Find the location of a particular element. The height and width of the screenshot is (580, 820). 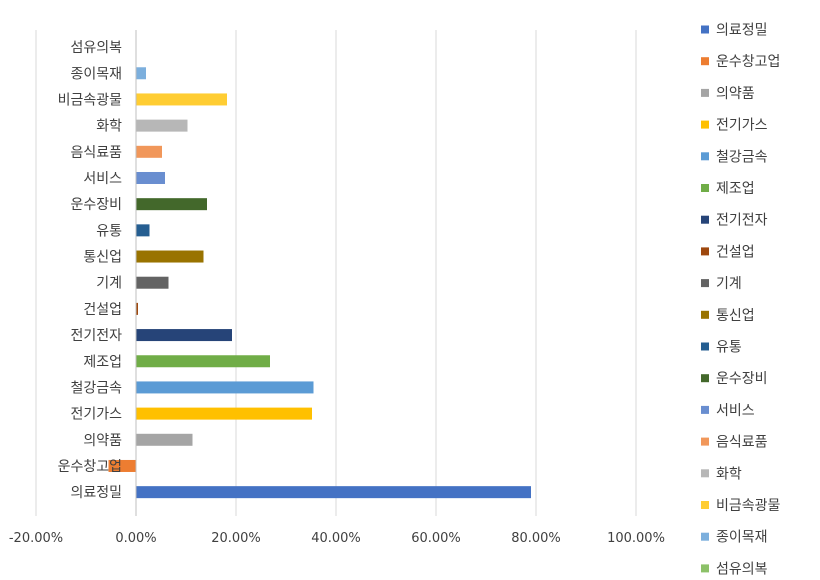

category-label: 건설업 is located at coordinates (102, 310).